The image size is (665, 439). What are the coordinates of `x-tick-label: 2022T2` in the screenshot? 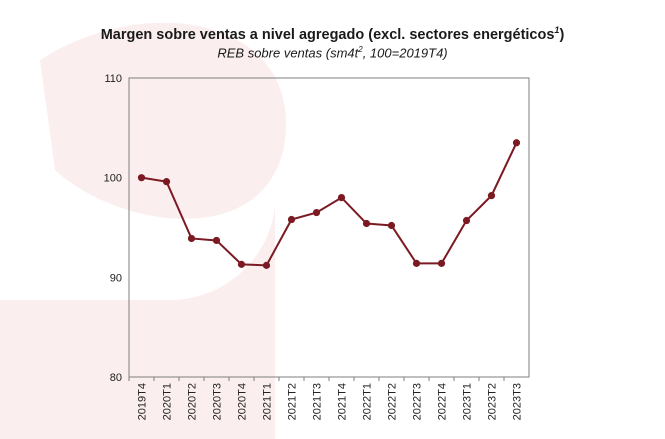 It's located at (393, 401).